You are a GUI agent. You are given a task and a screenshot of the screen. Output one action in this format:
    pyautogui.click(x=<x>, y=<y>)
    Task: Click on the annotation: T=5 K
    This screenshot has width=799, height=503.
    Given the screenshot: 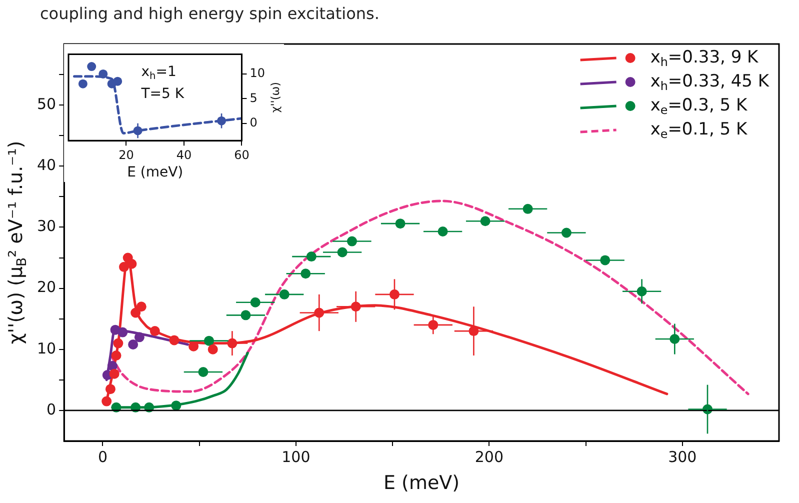 What is the action you would take?
    pyautogui.click(x=162, y=94)
    